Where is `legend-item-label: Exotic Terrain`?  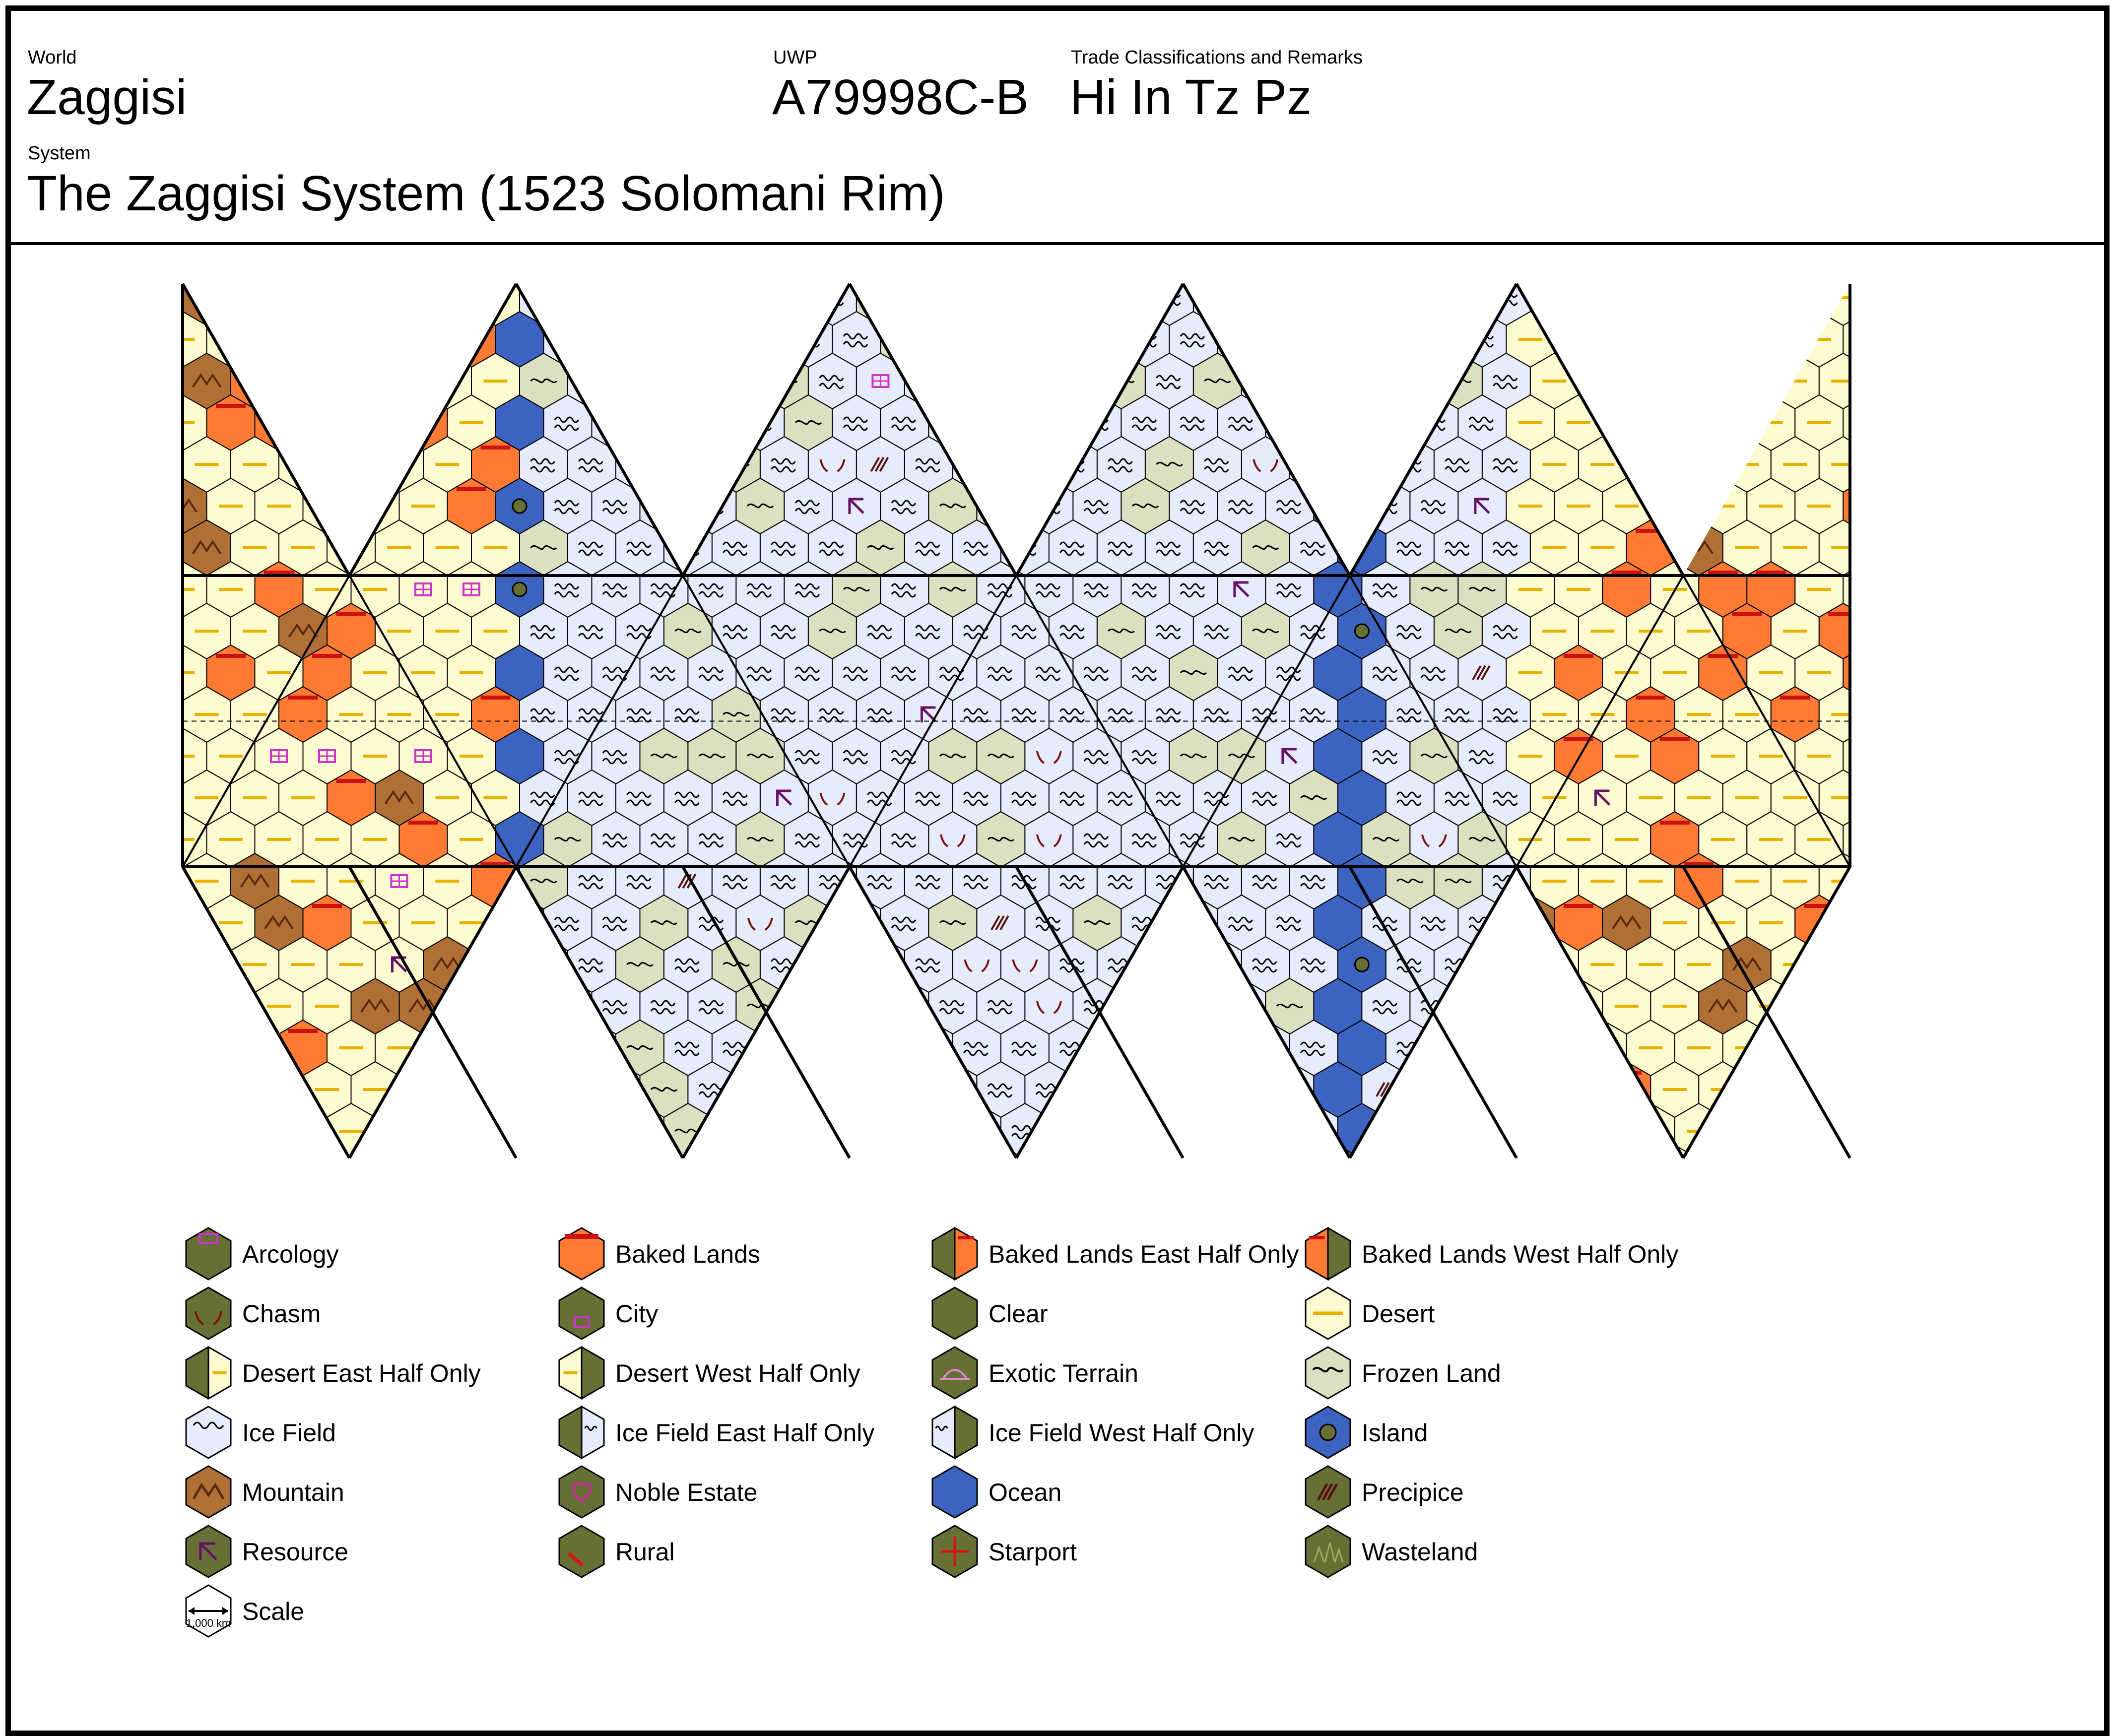
legend-item-label: Exotic Terrain is located at coordinates (1063, 1373).